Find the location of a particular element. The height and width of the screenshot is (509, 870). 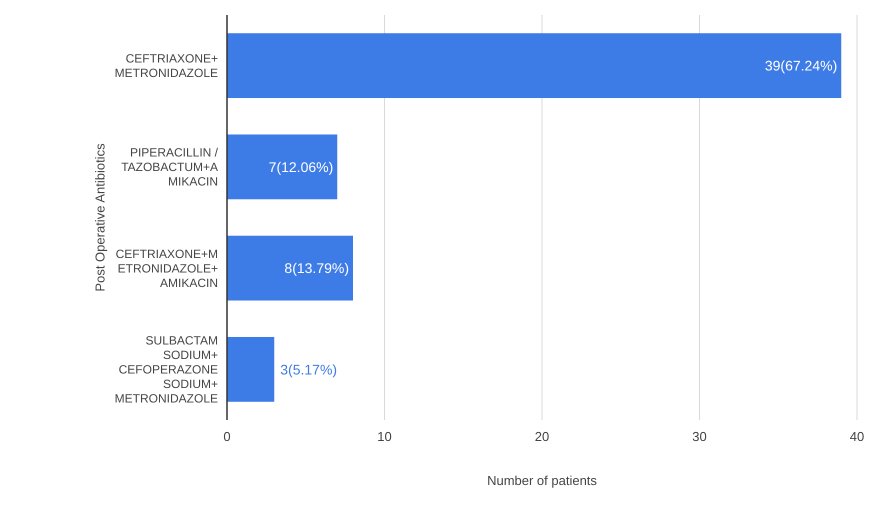

x-tick-label: 40 is located at coordinates (857, 436).